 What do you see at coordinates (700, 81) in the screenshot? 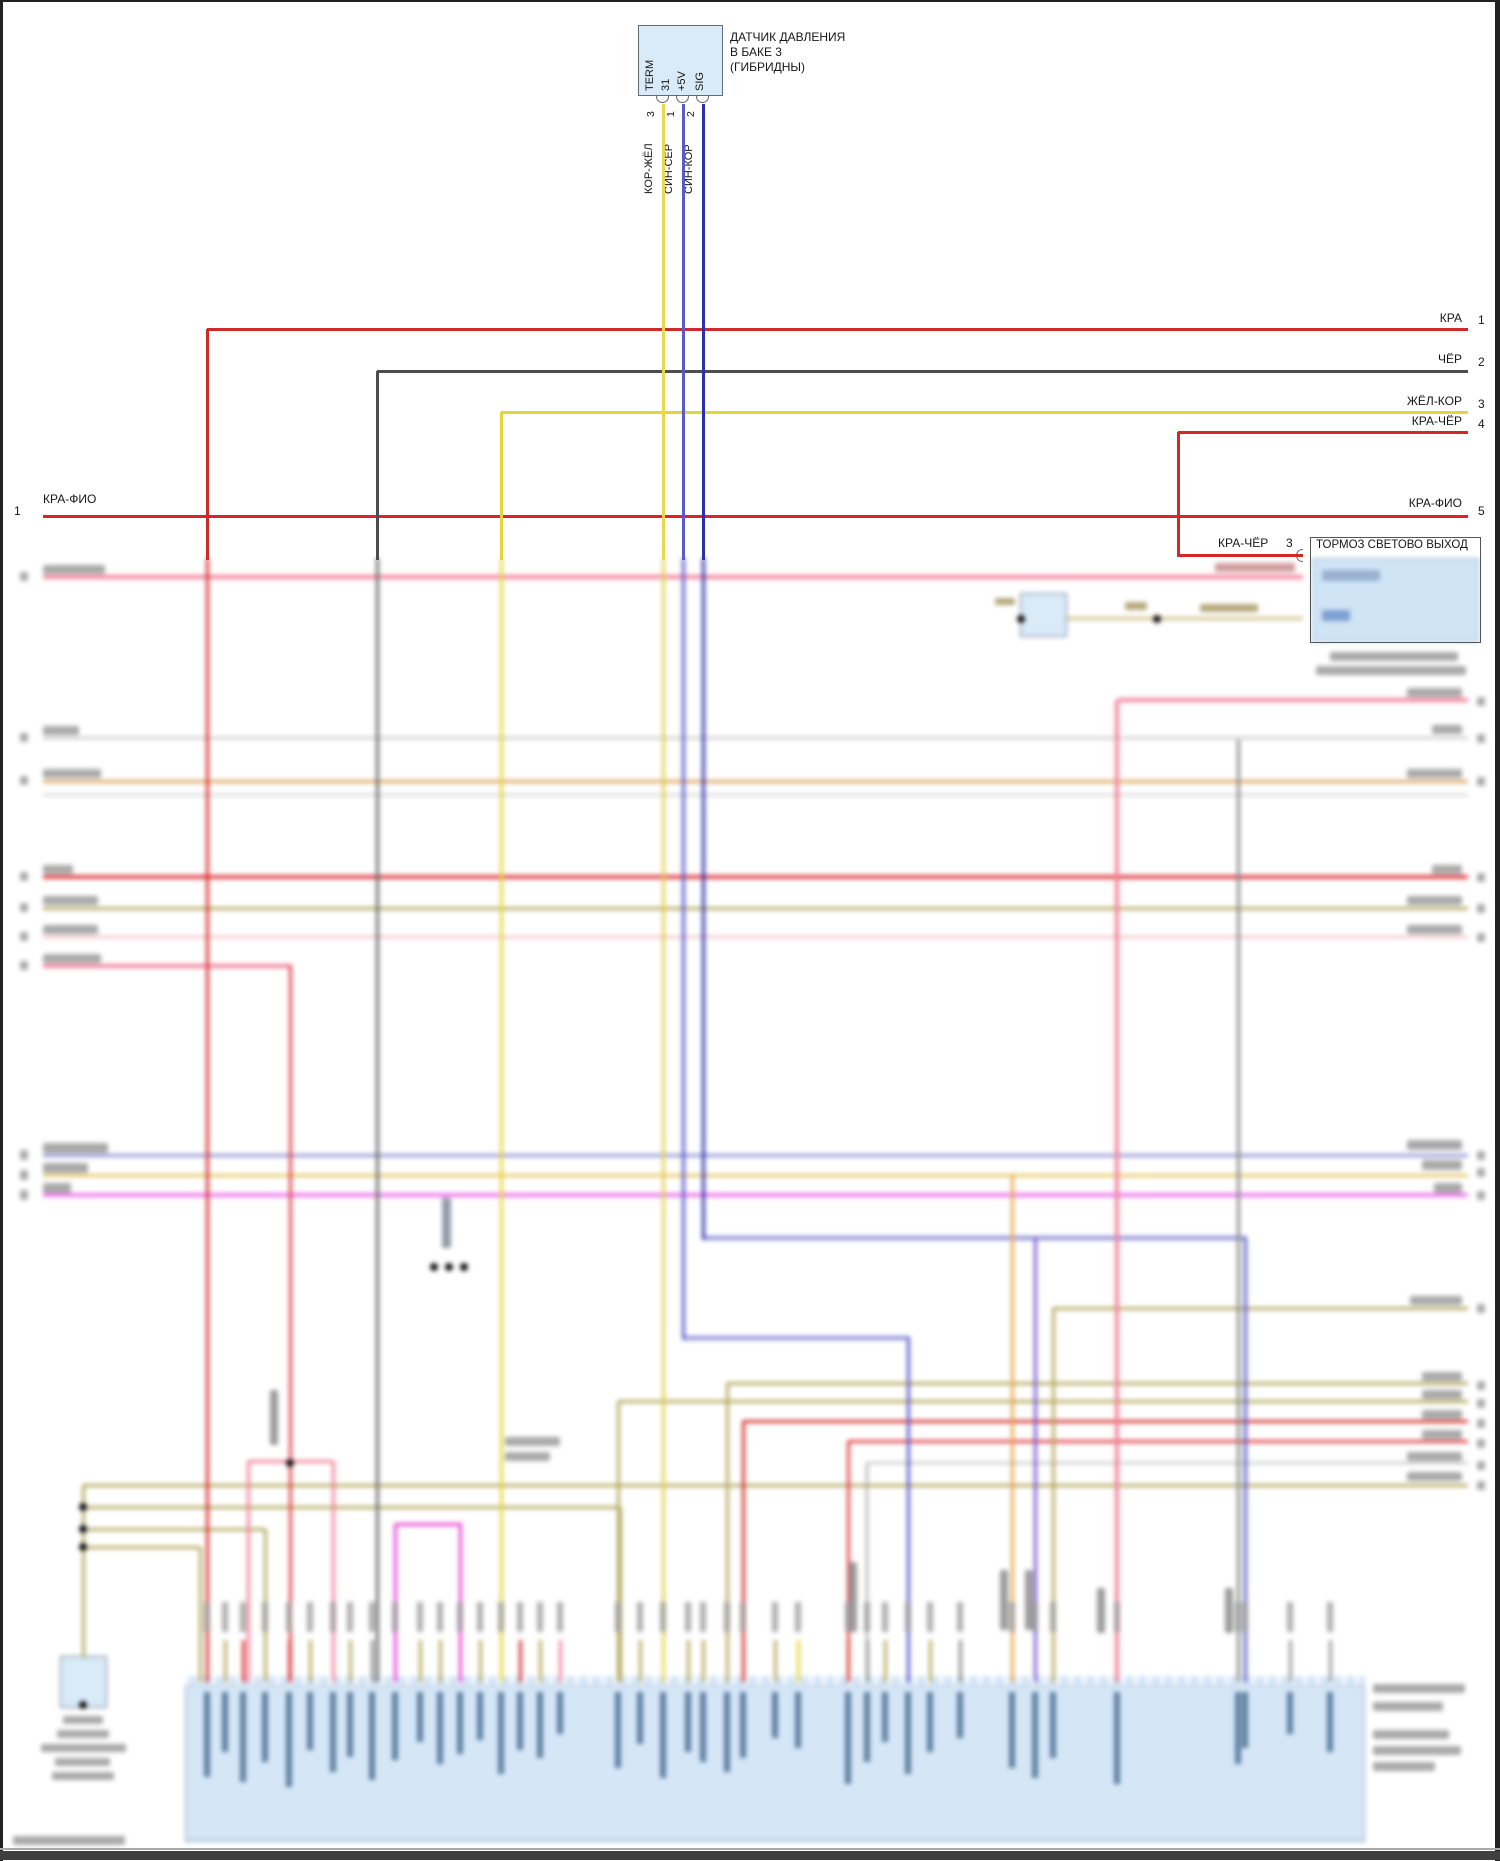
I see `sensor-pin-sig: SIG` at bounding box center [700, 81].